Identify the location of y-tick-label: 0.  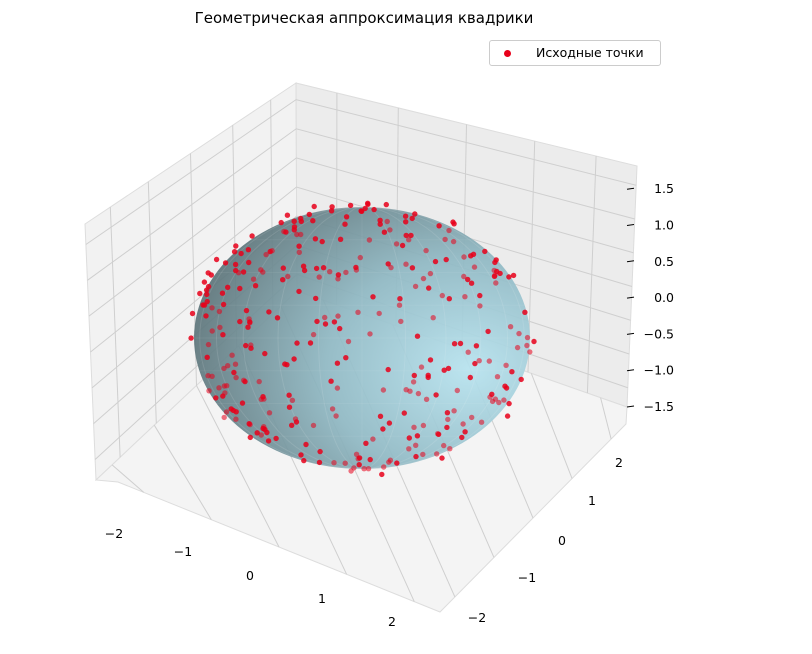
(562, 540).